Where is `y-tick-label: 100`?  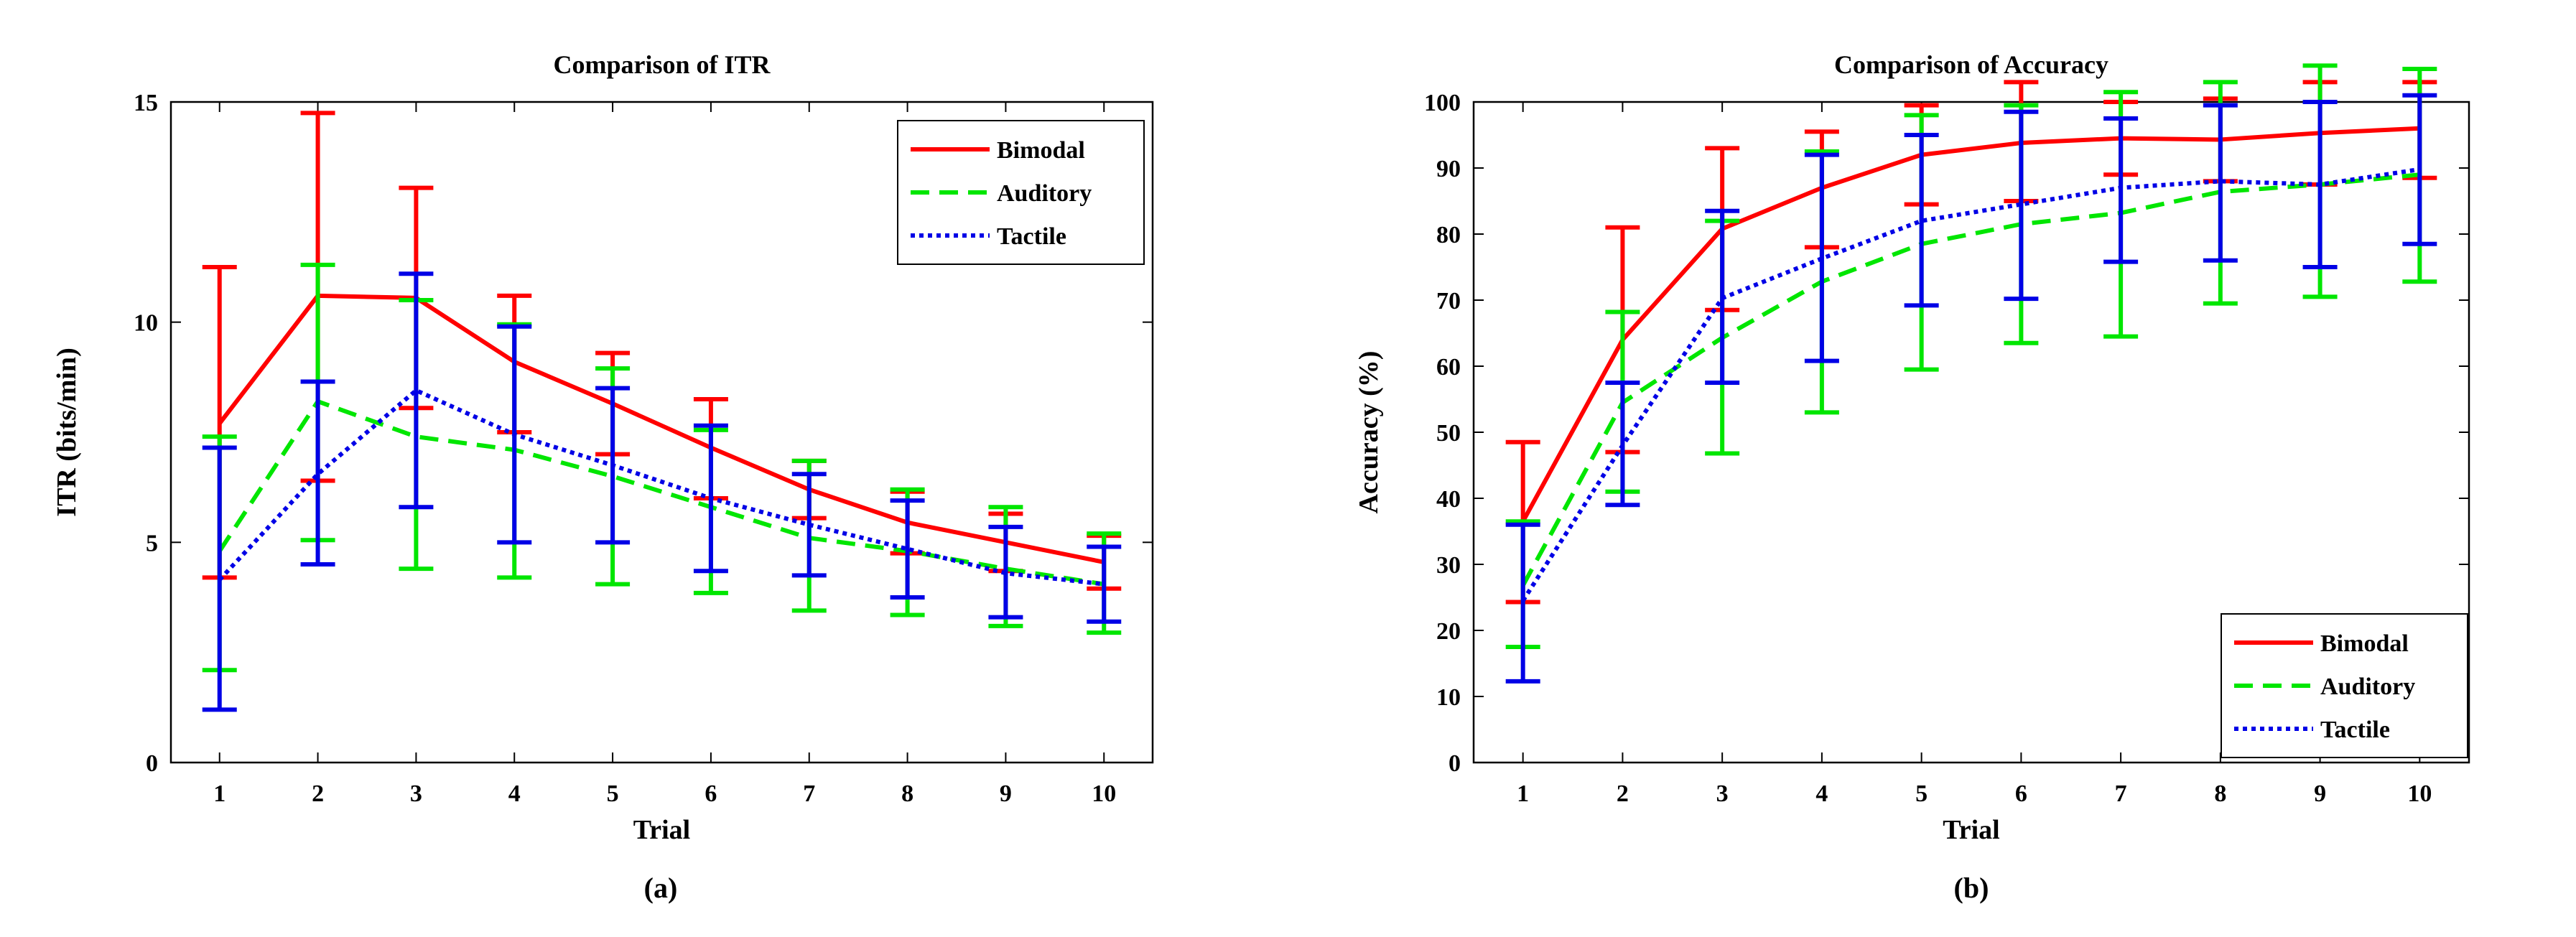
y-tick-label: 100 is located at coordinates (1442, 103).